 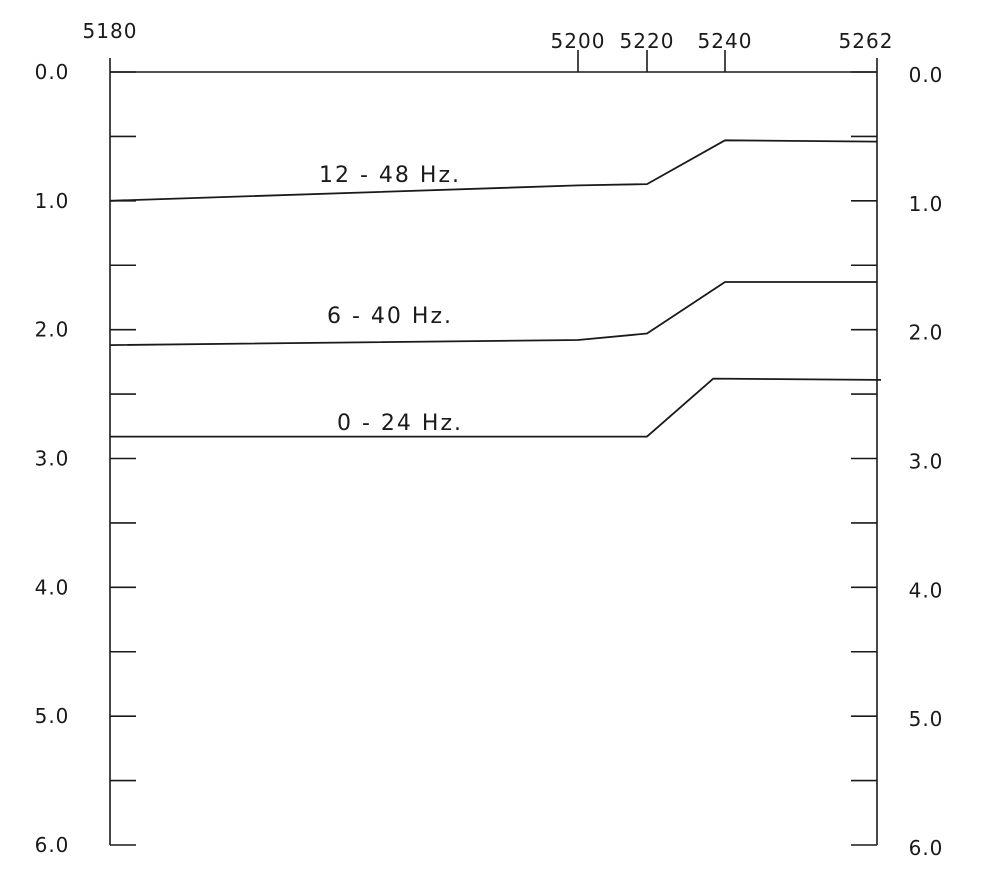 What do you see at coordinates (390, 316) in the screenshot?
I see `series-label: 6 - 40 Hz.` at bounding box center [390, 316].